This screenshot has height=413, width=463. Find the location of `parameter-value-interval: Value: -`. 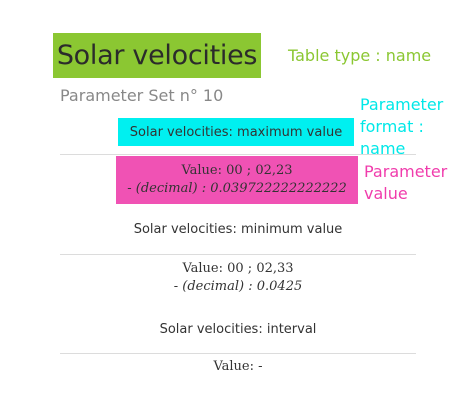

parameter-value-interval: Value: - is located at coordinates (238, 366).